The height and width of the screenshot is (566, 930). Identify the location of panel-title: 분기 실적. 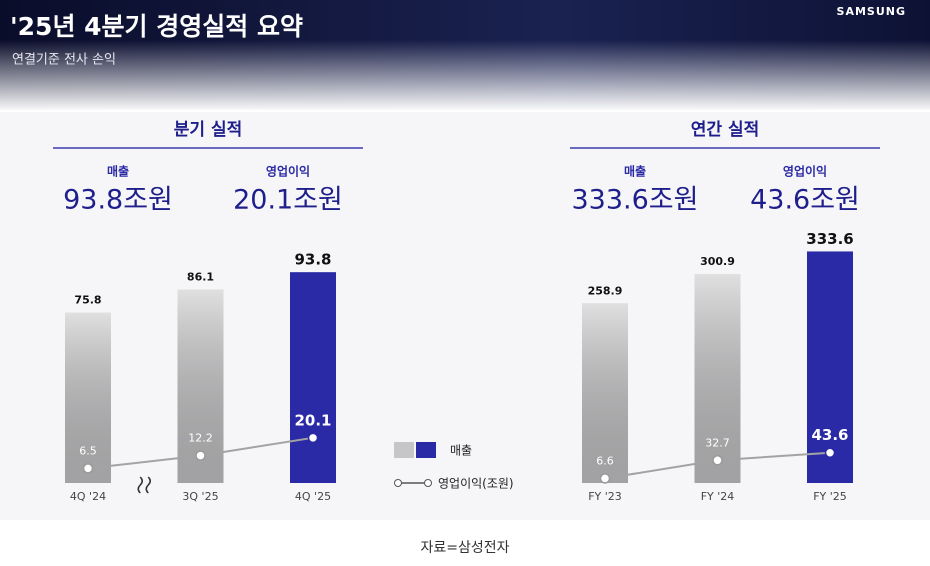
(208, 130).